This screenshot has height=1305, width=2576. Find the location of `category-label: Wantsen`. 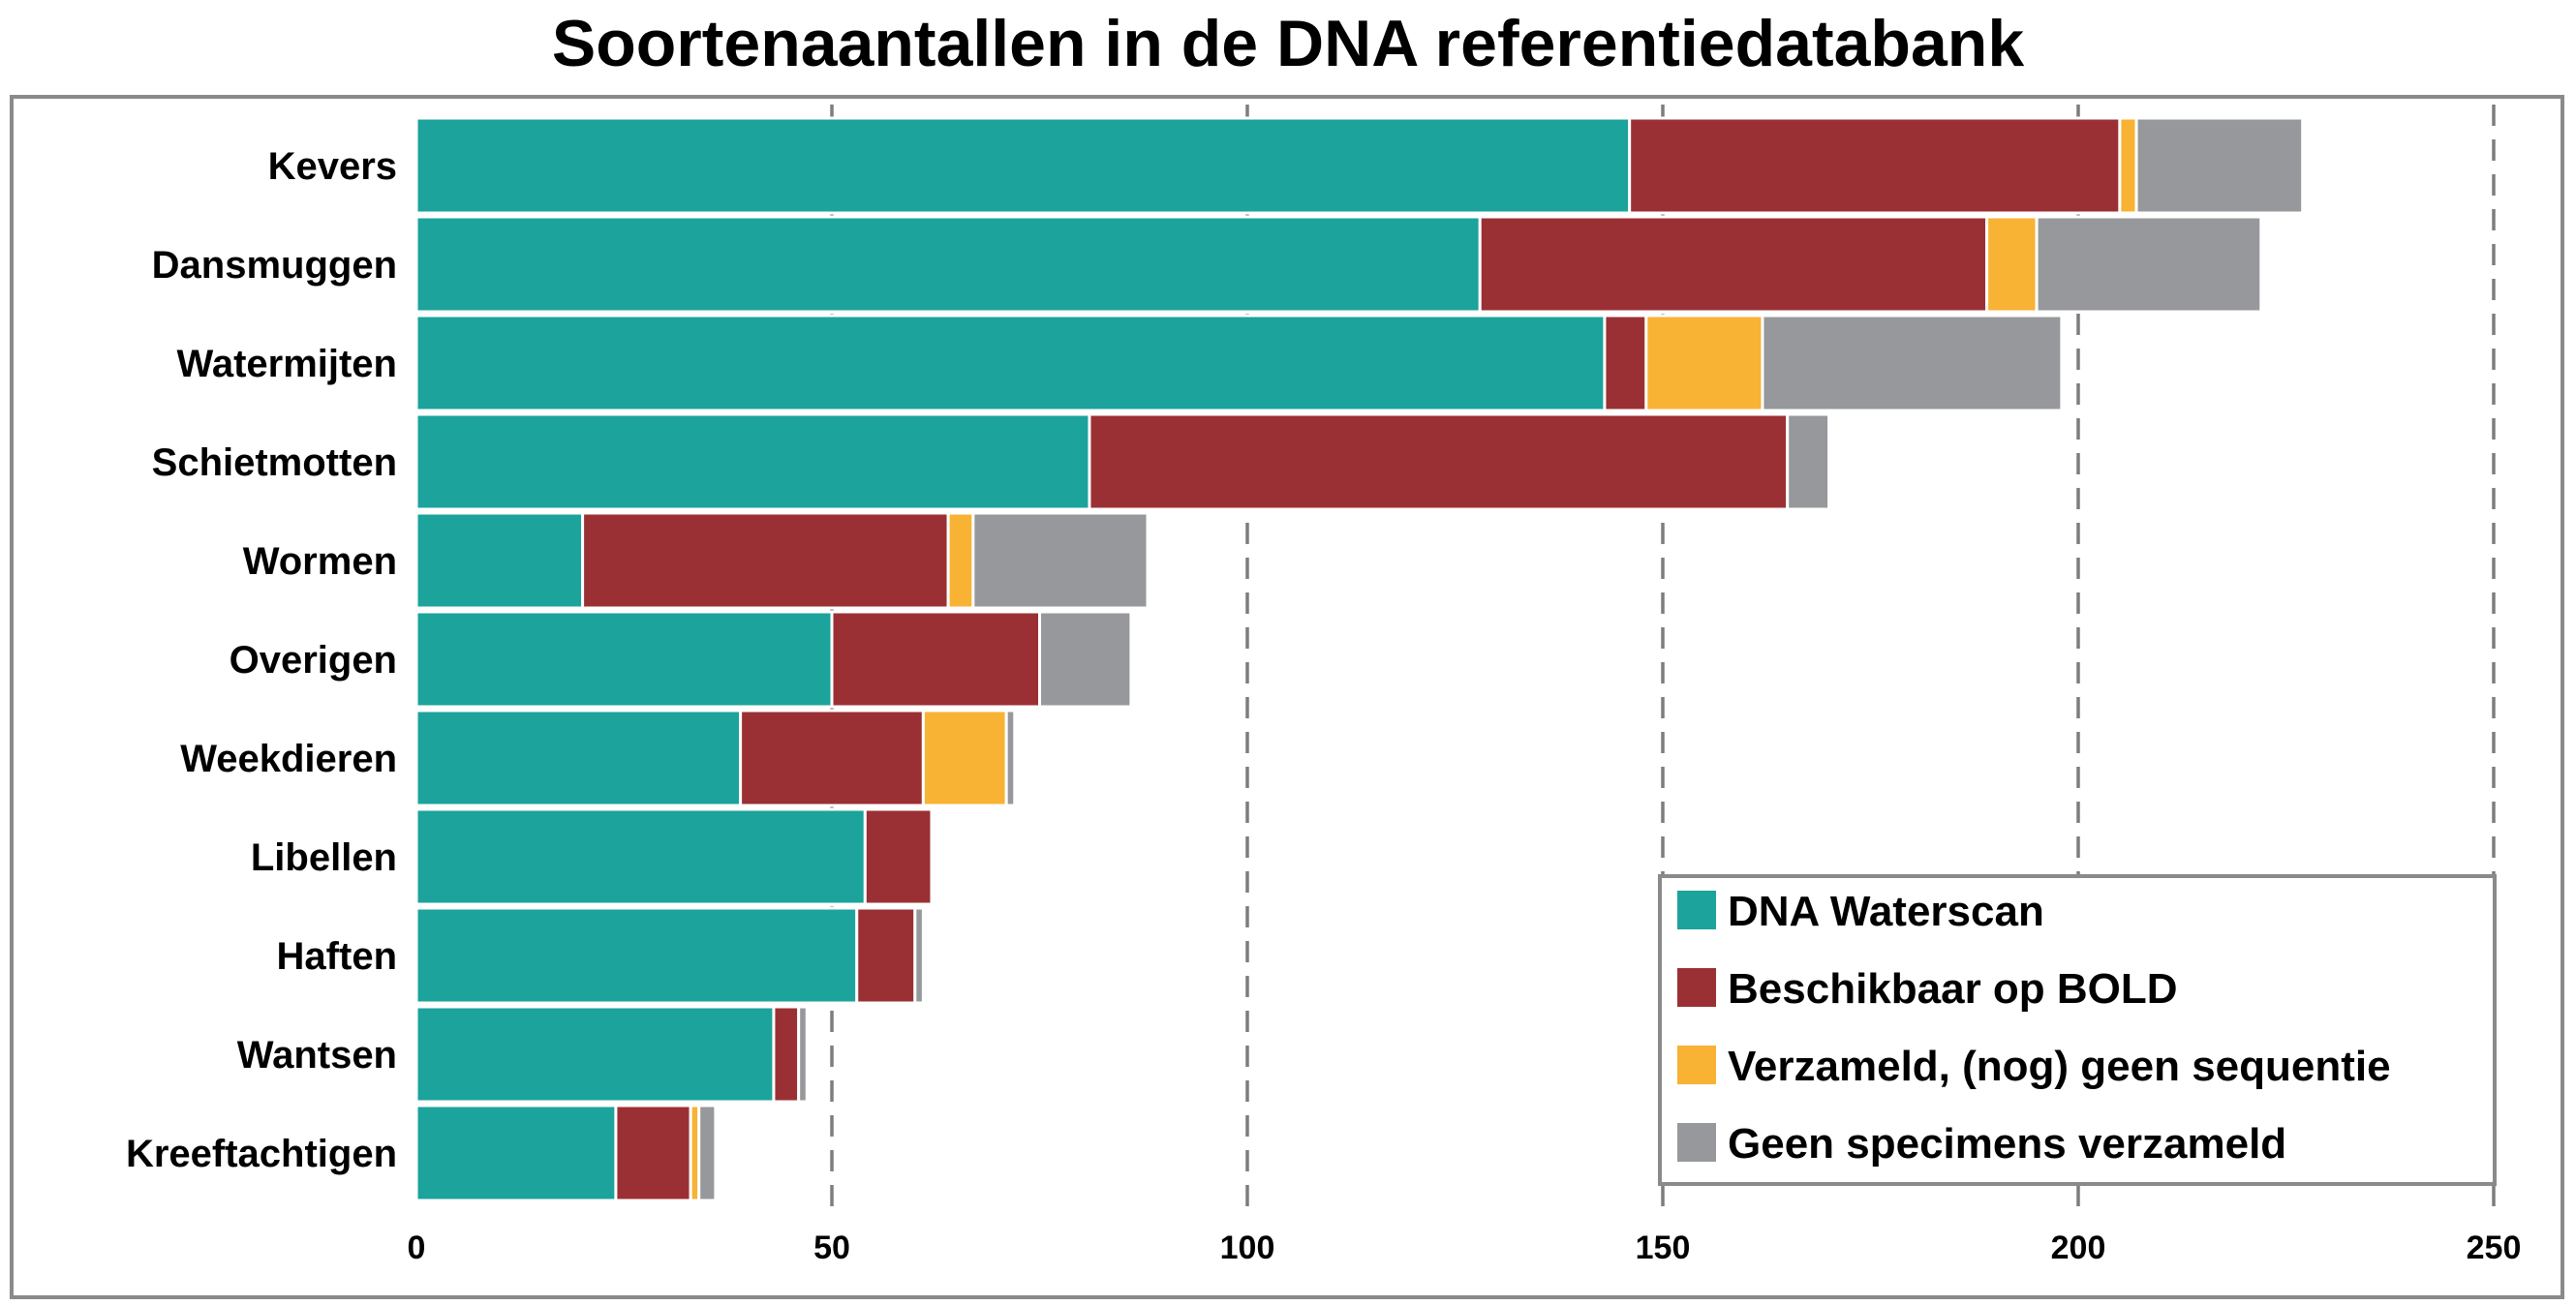

category-label: Wantsen is located at coordinates (317, 1055).